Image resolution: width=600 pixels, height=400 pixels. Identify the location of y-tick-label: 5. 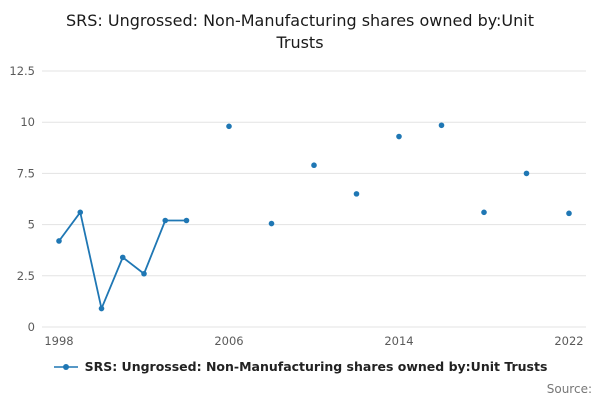
(31, 225).